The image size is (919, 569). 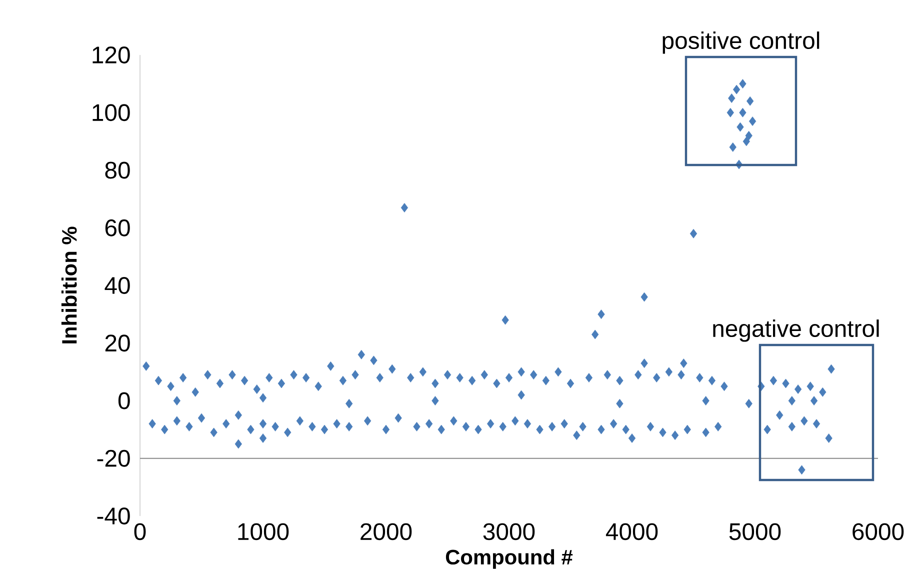 I want to click on y-tick-label: -40, so click(x=113, y=516).